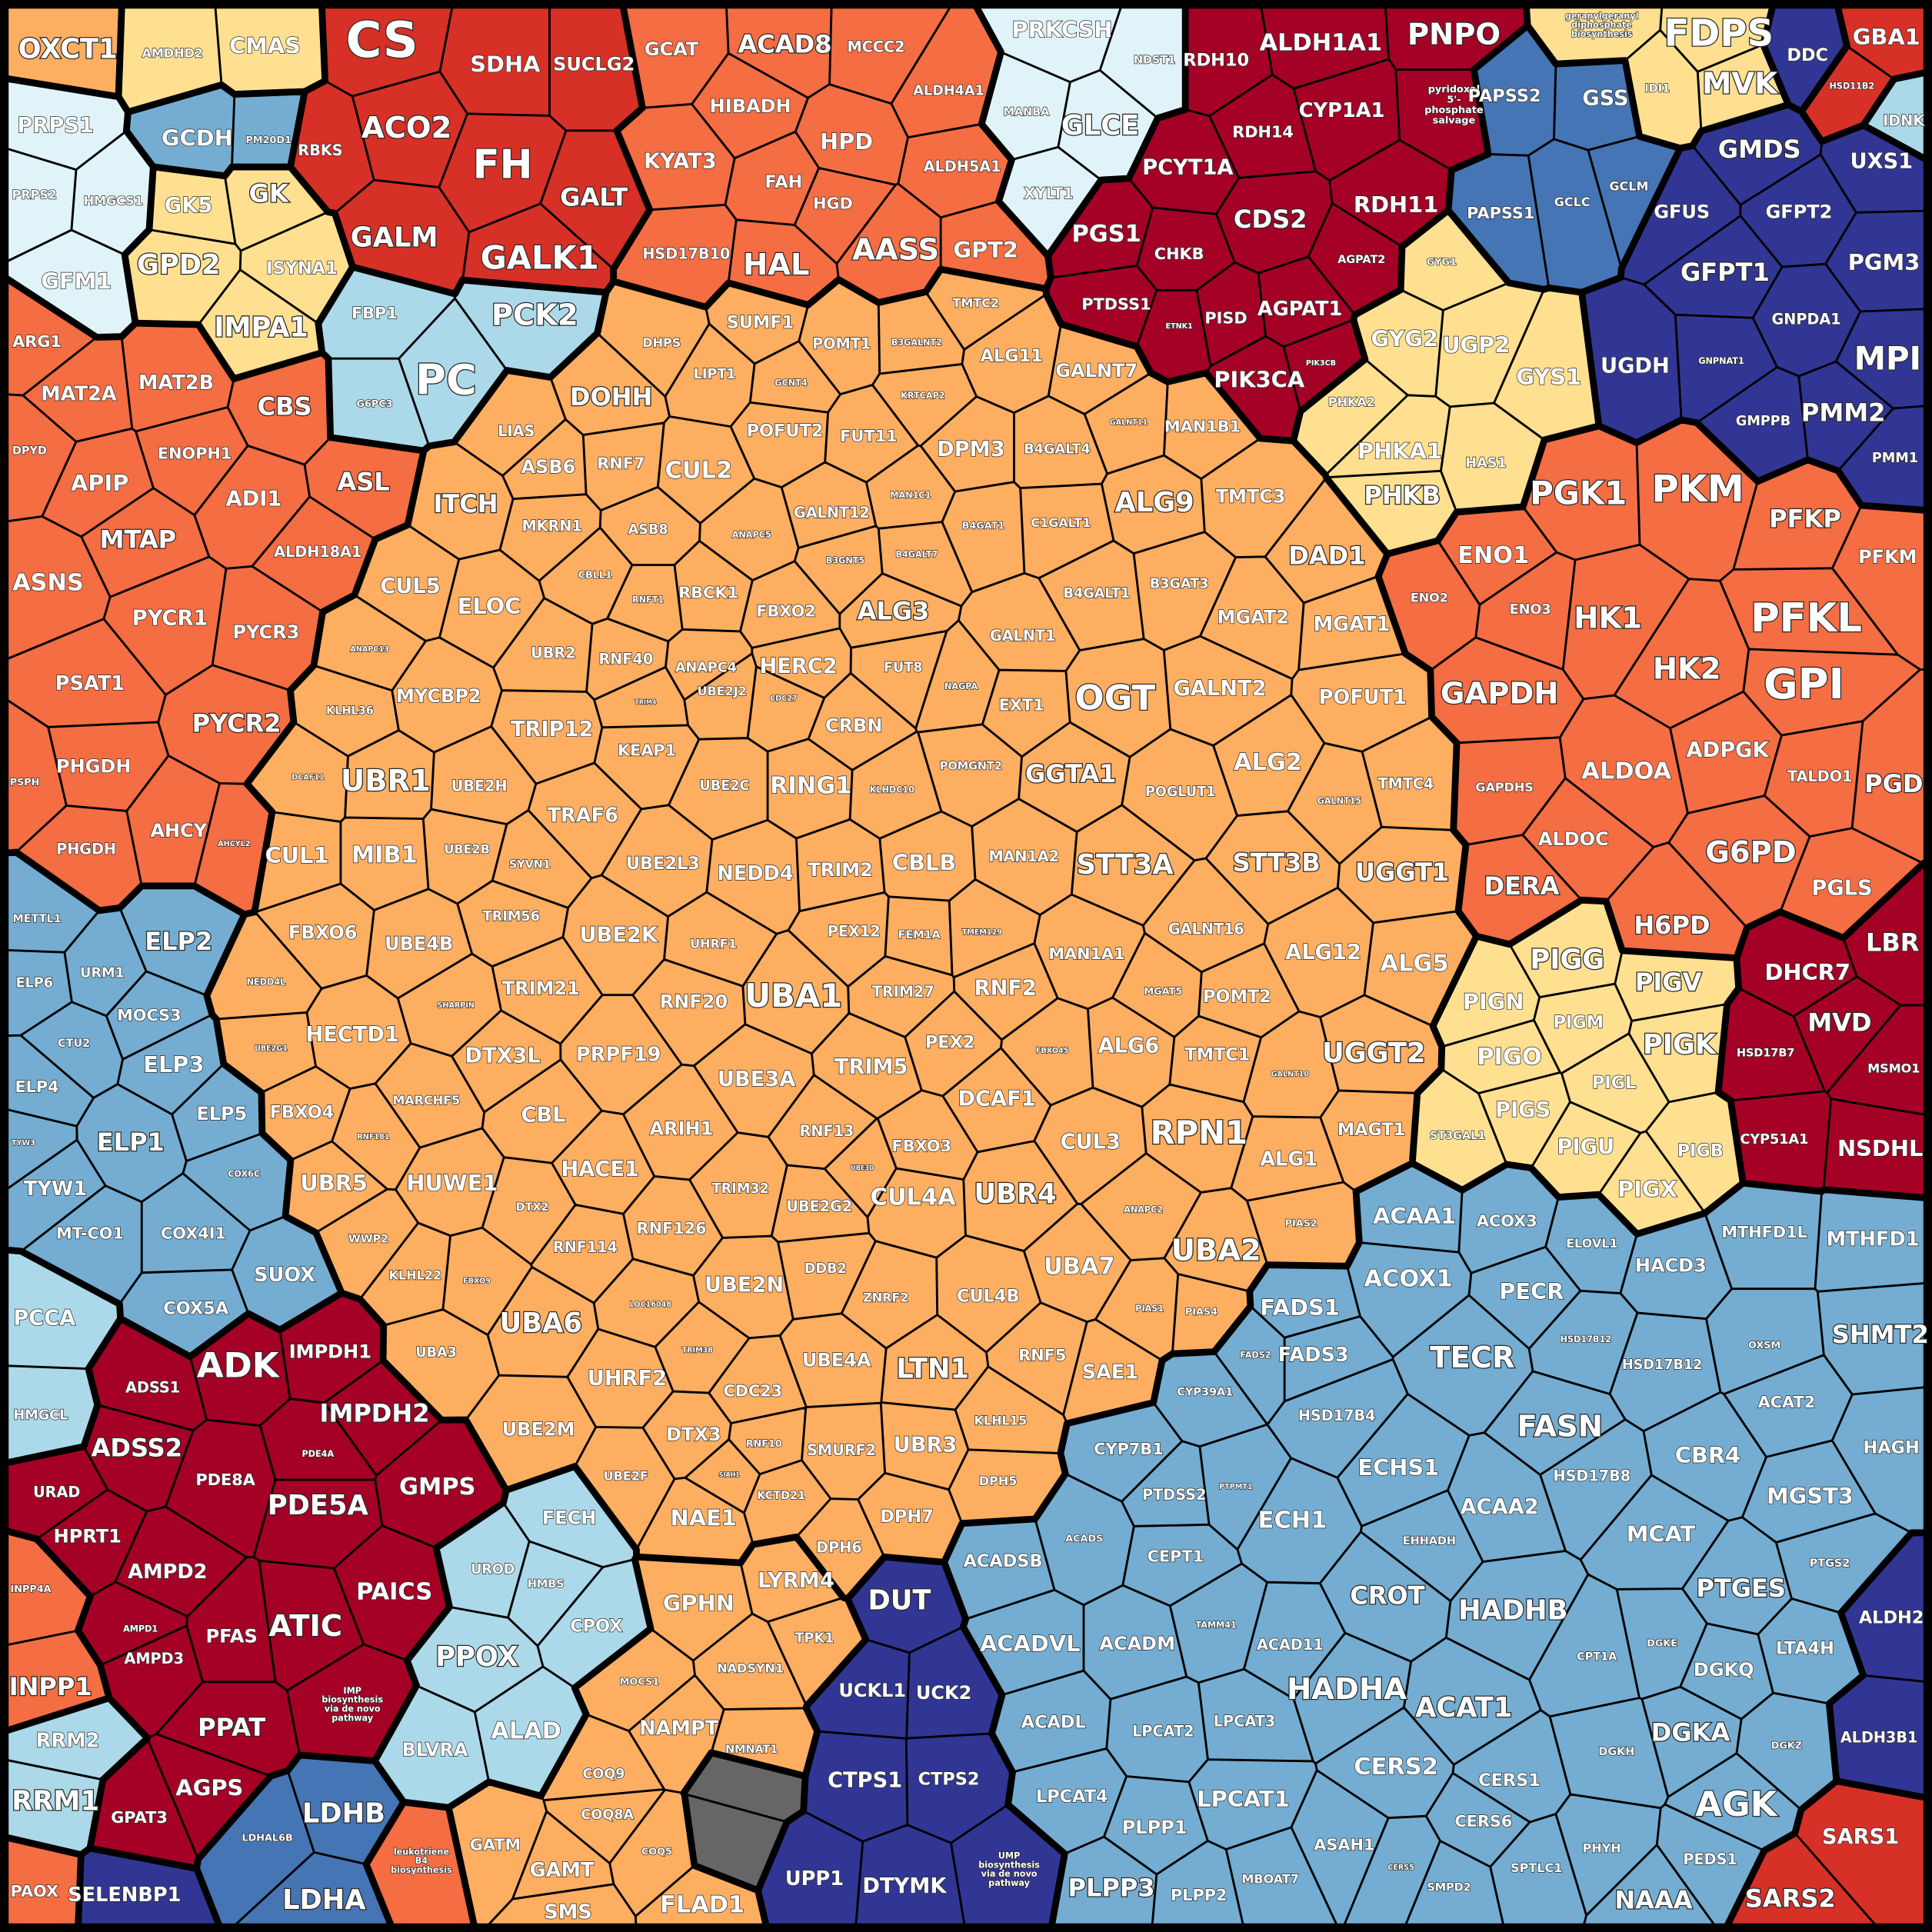 The height and width of the screenshot is (1932, 1932). Describe the element at coordinates (1402, 495) in the screenshot. I see `cell-label: PHKB` at that location.